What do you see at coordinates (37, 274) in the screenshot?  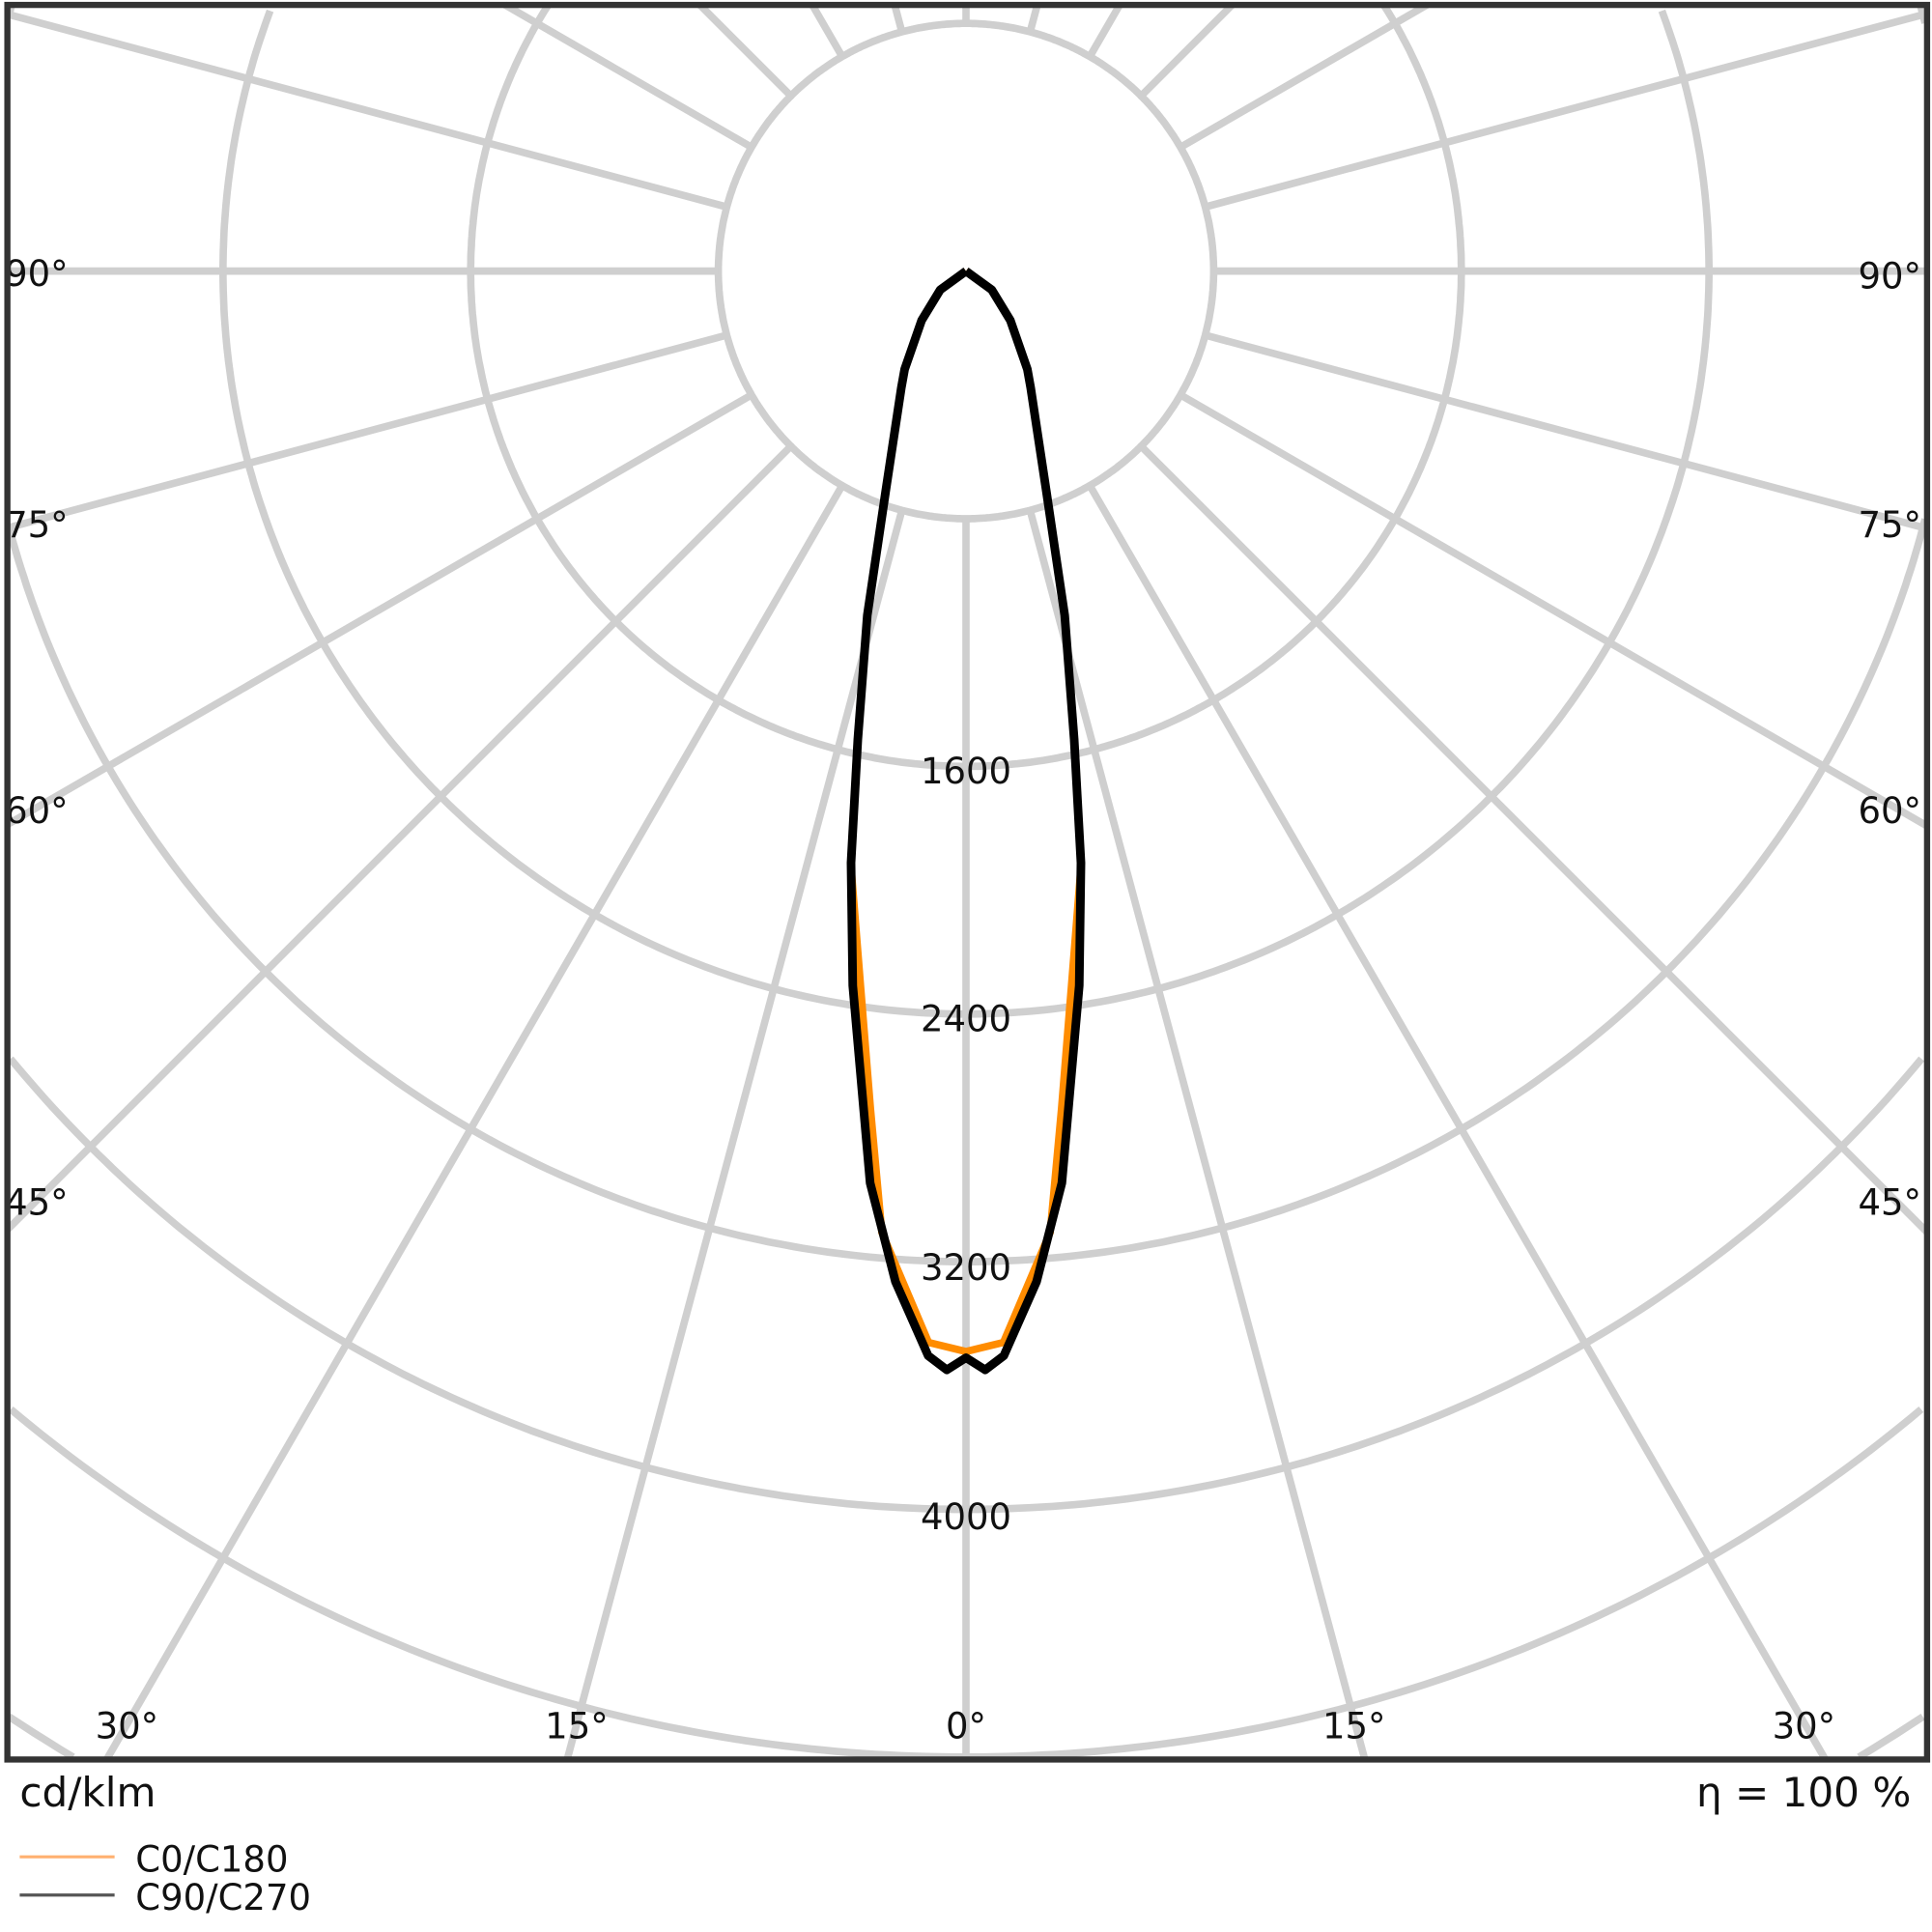 I see `angle-label-left: 90°` at bounding box center [37, 274].